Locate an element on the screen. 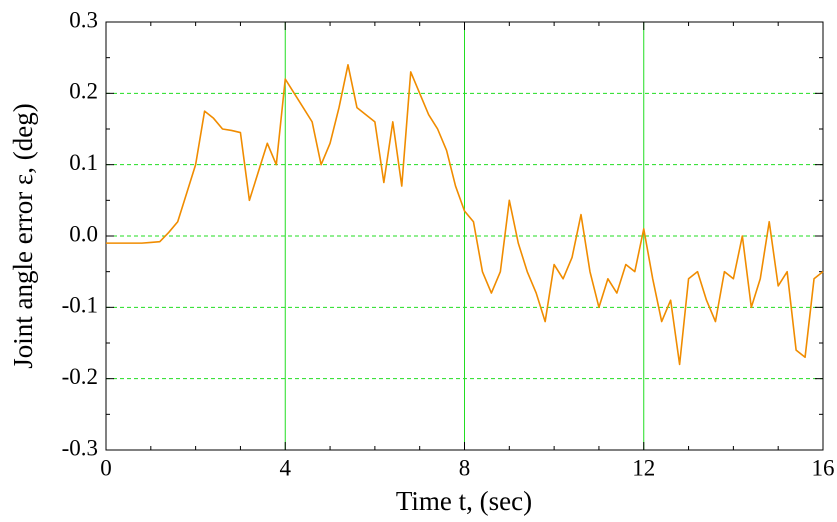 The height and width of the screenshot is (522, 837). y-tick-label: -0.2 is located at coordinates (80, 376).